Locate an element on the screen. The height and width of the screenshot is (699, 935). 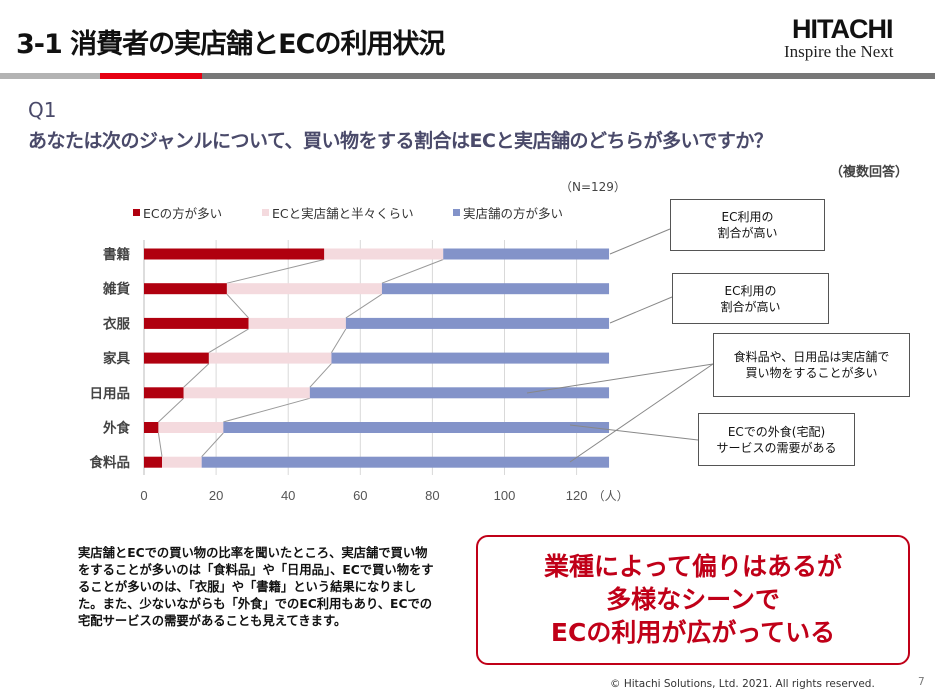
sample-size: （N=129） is located at coordinates (593, 187).